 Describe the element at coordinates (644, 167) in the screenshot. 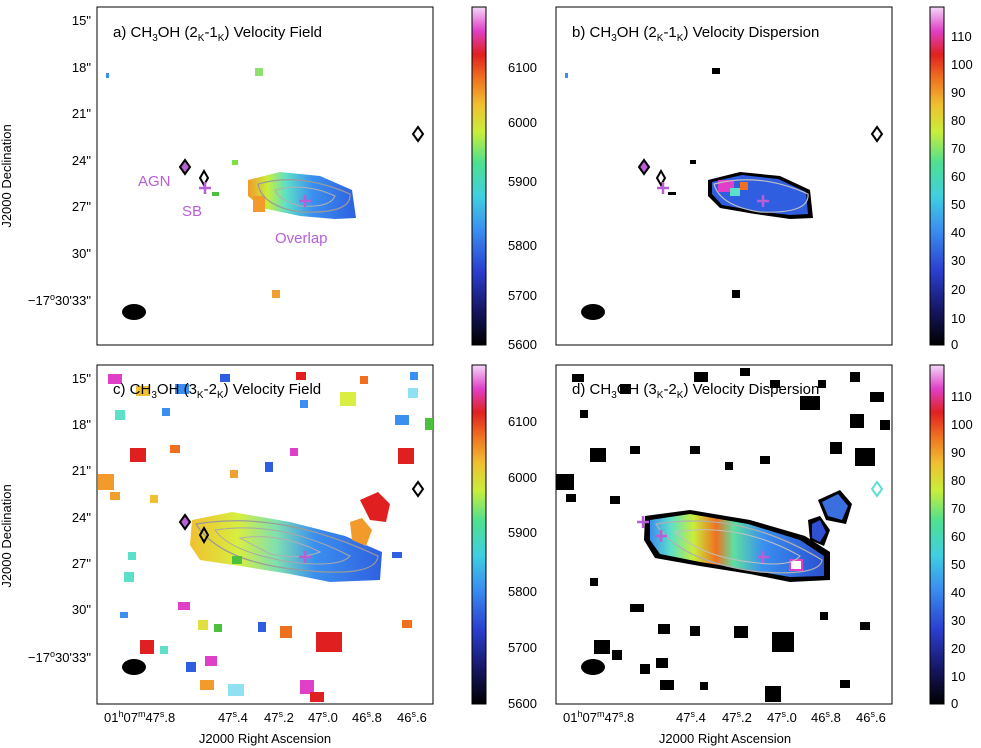

I see `panel-b-agn-marker` at that location.